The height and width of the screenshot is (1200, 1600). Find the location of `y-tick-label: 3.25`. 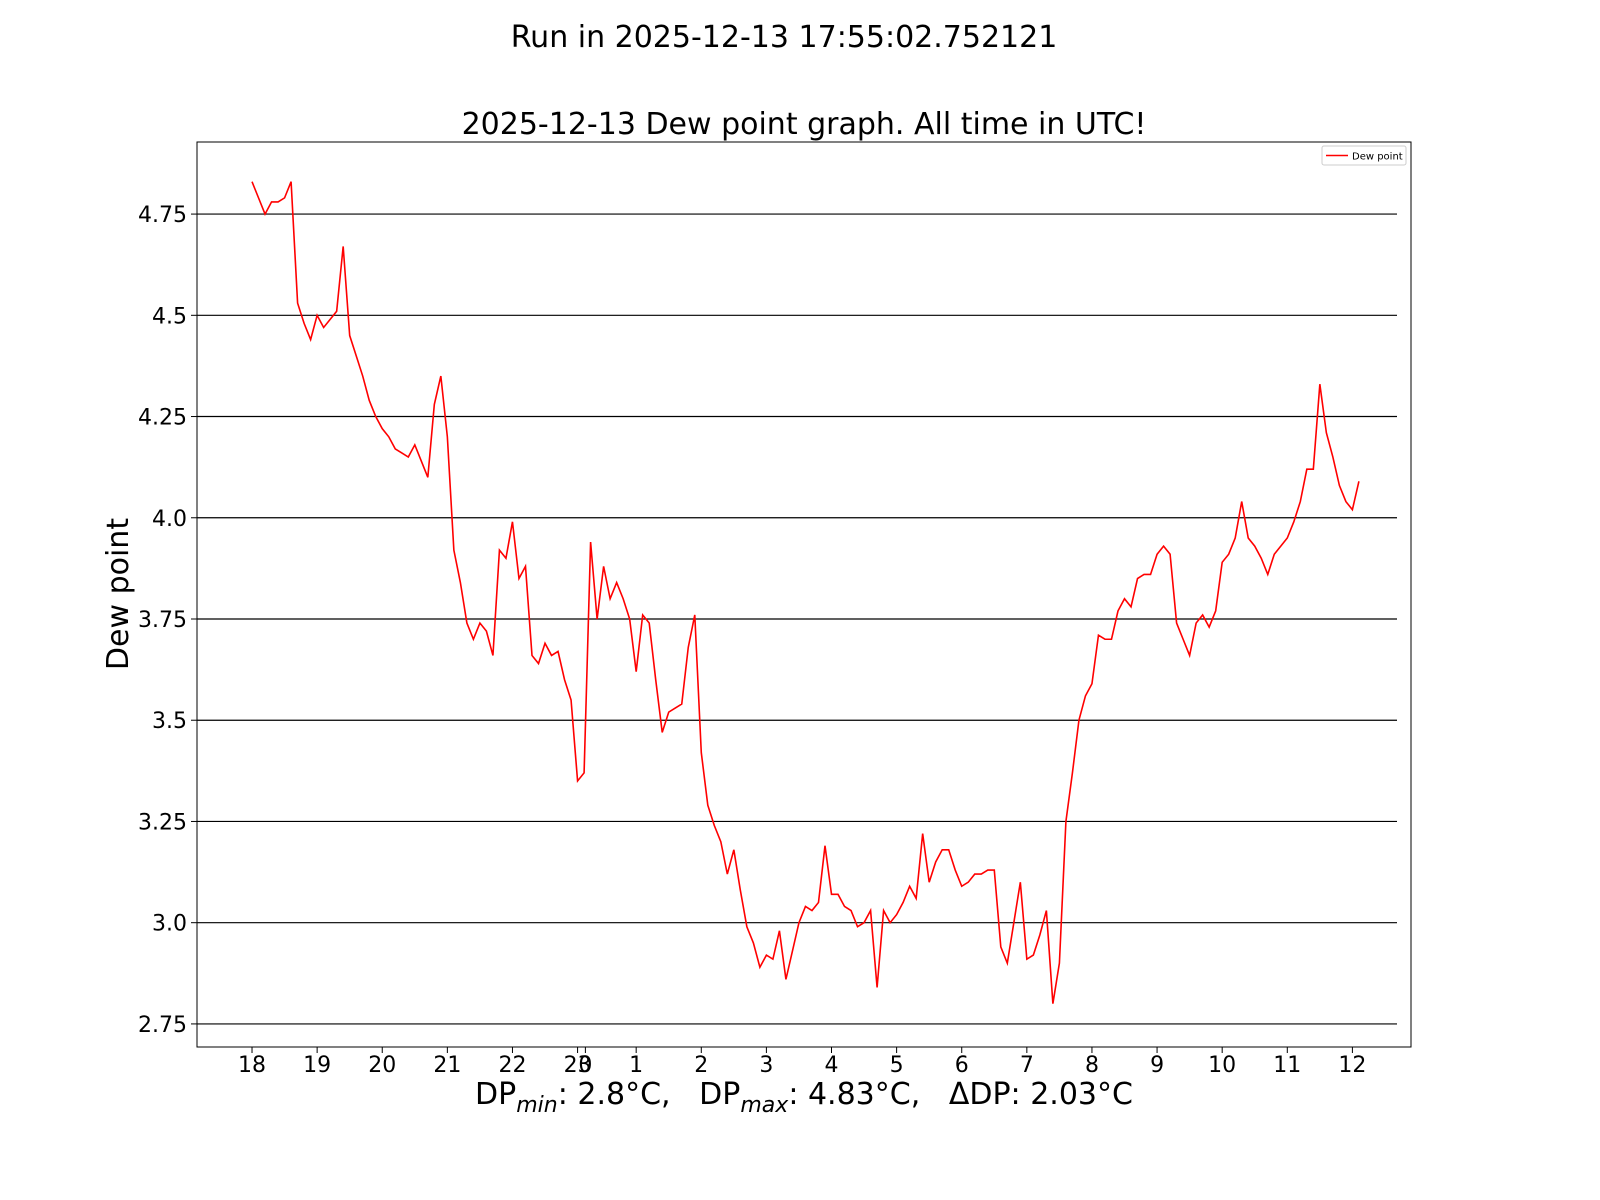

y-tick-label: 3.25 is located at coordinates (162, 822).